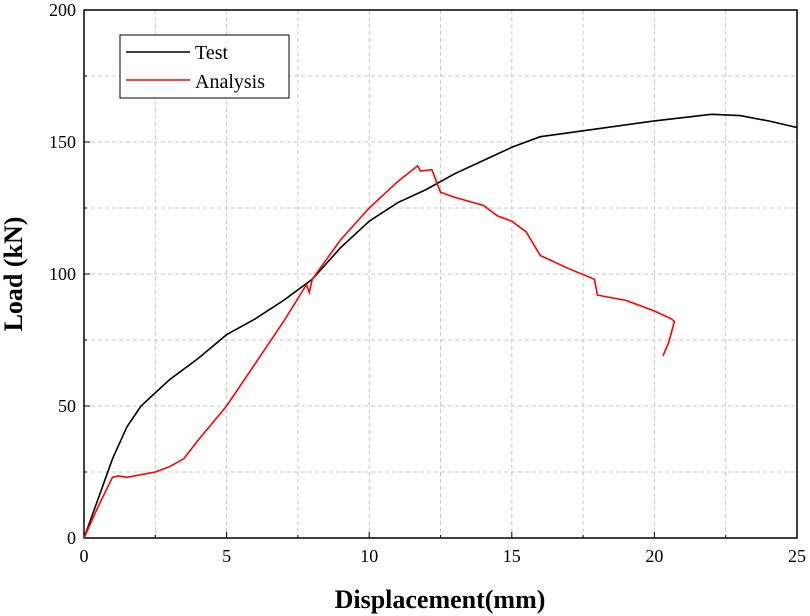 The width and height of the screenshot is (810, 616). What do you see at coordinates (84, 556) in the screenshot?
I see `x-tick-label: 0` at bounding box center [84, 556].